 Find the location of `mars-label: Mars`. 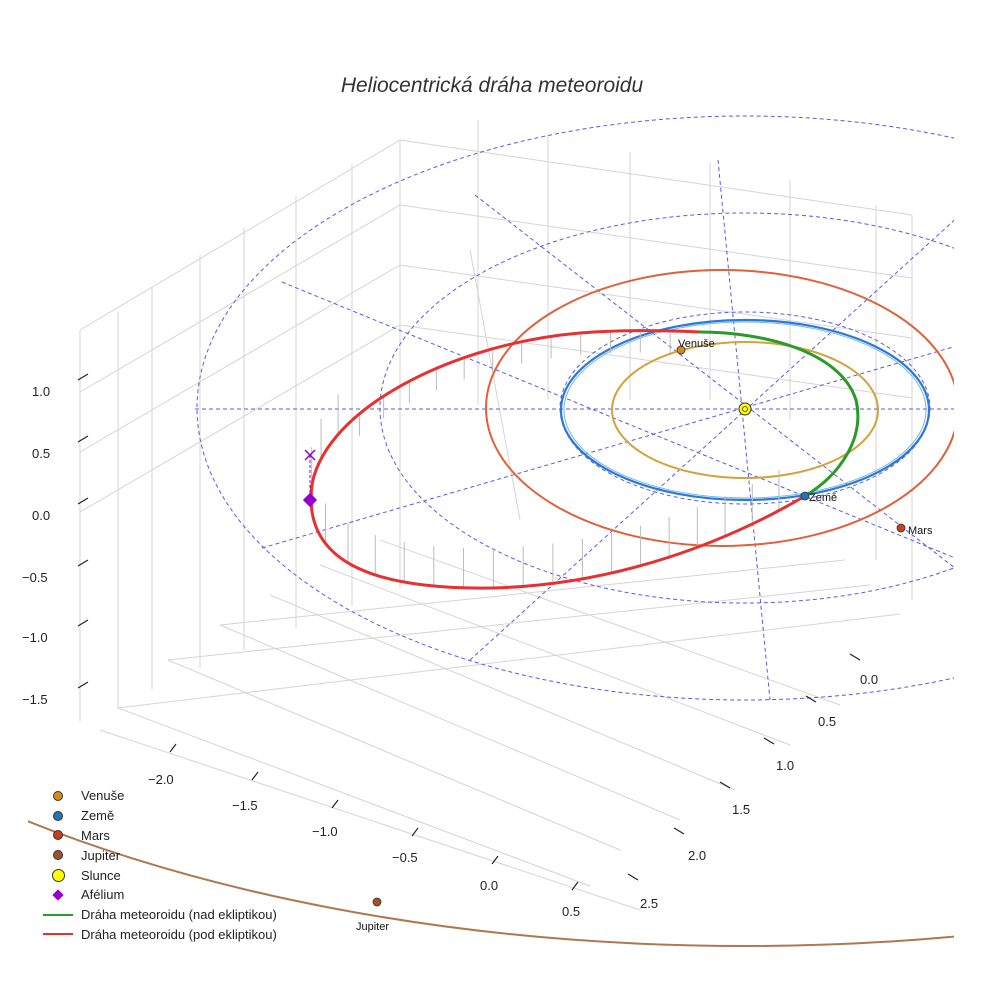

mars-label: Mars is located at coordinates (920, 531).